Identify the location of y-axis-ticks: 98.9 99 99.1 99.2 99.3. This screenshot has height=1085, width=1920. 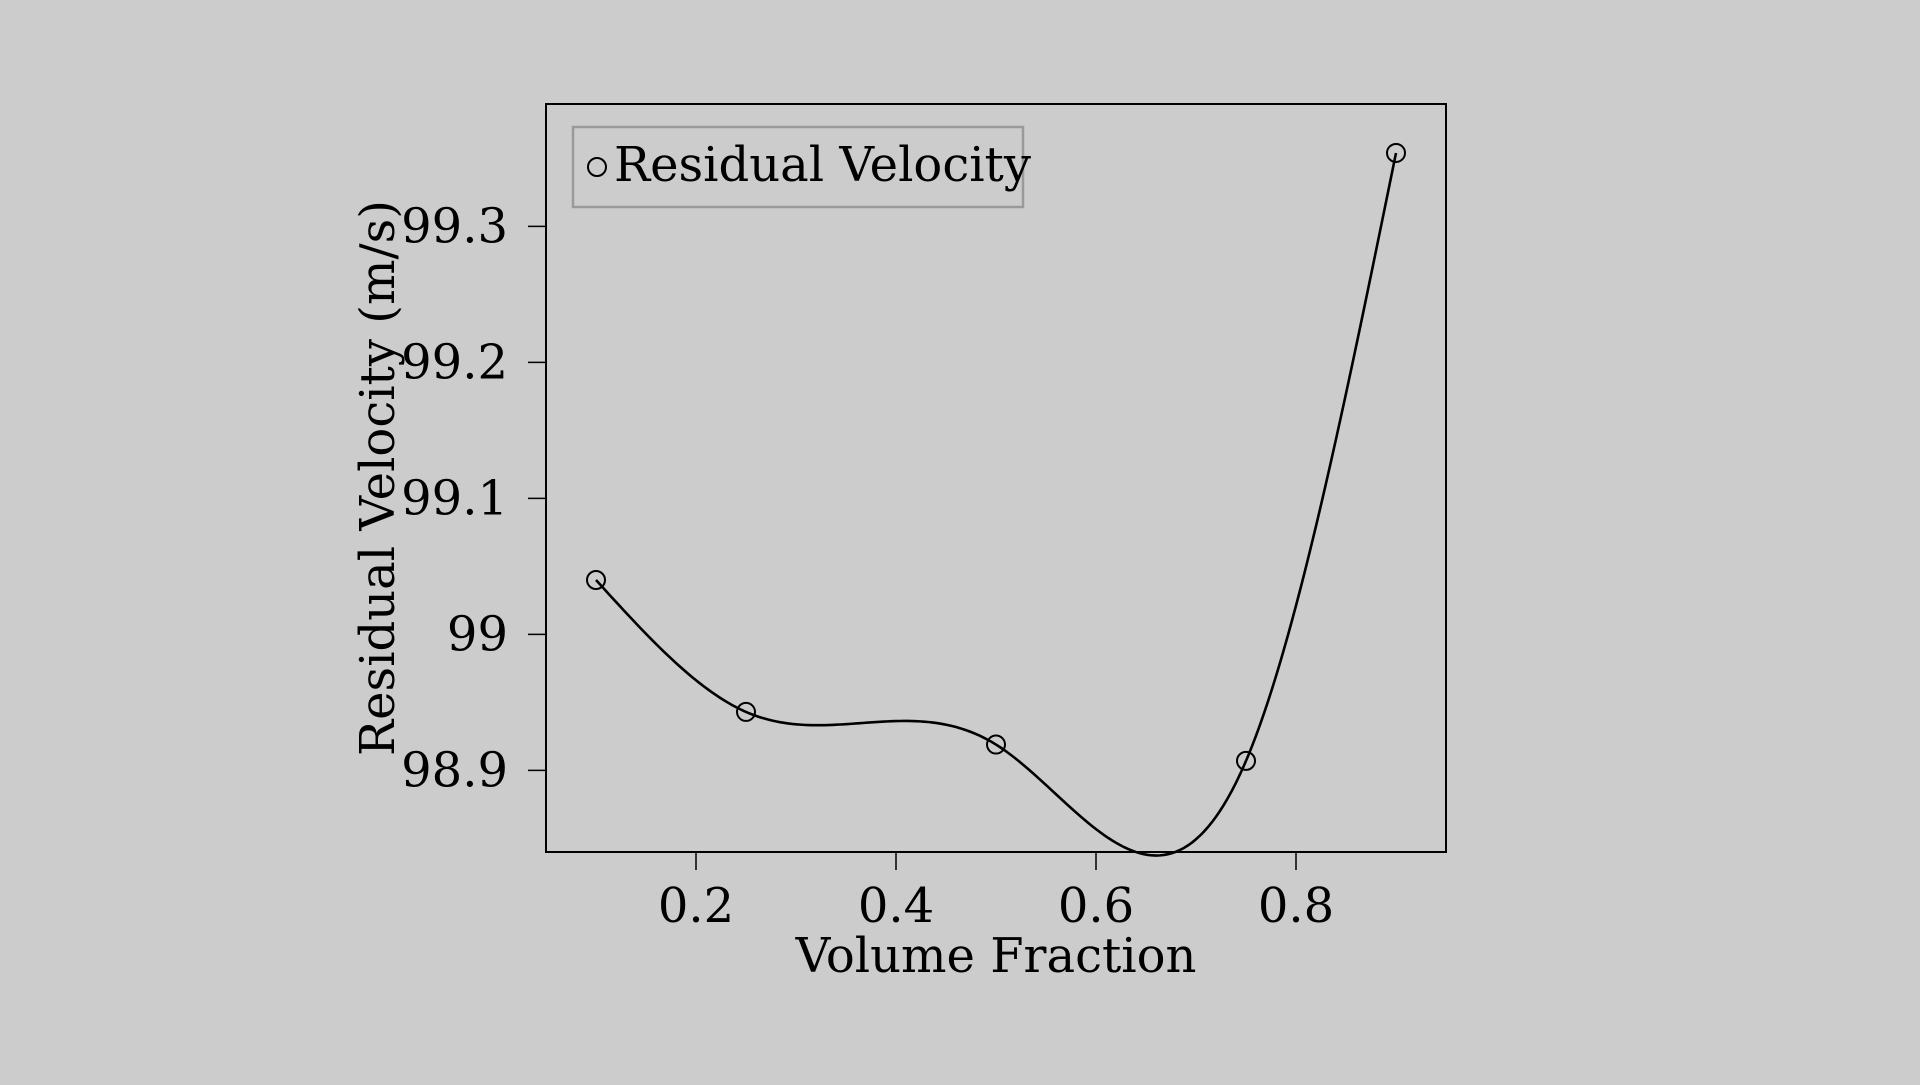
(473, 498).